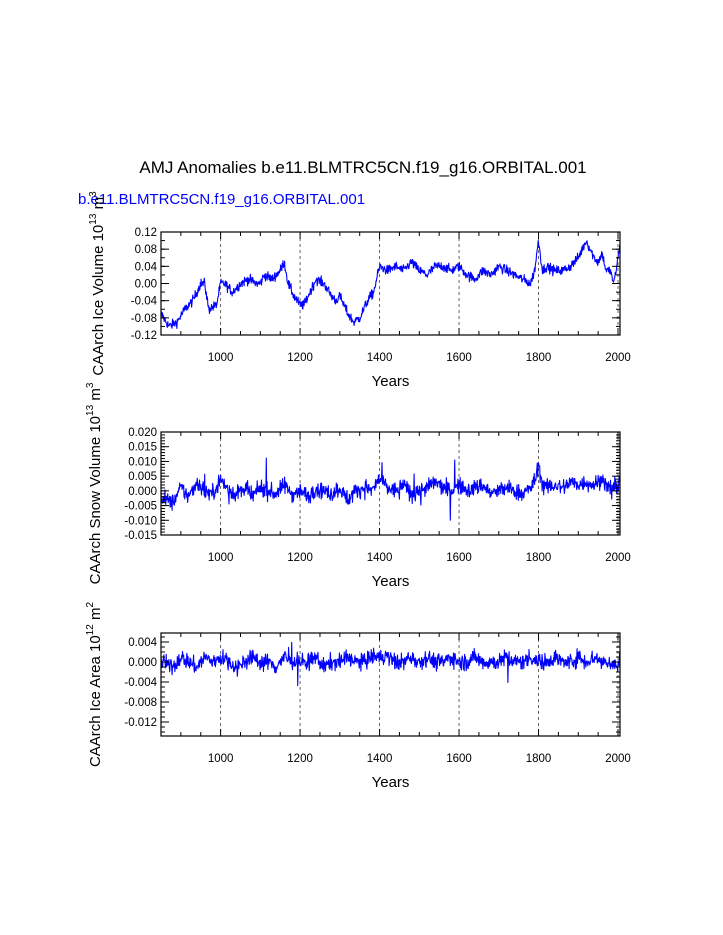 Image resolution: width=723 pixels, height=935 pixels. Describe the element at coordinates (146, 267) in the screenshot. I see `y-tick-label: 0.04` at that location.